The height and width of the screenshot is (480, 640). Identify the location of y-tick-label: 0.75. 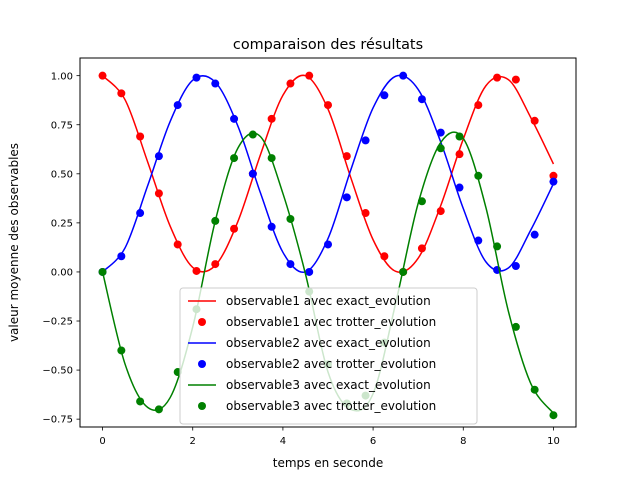
(62, 125).